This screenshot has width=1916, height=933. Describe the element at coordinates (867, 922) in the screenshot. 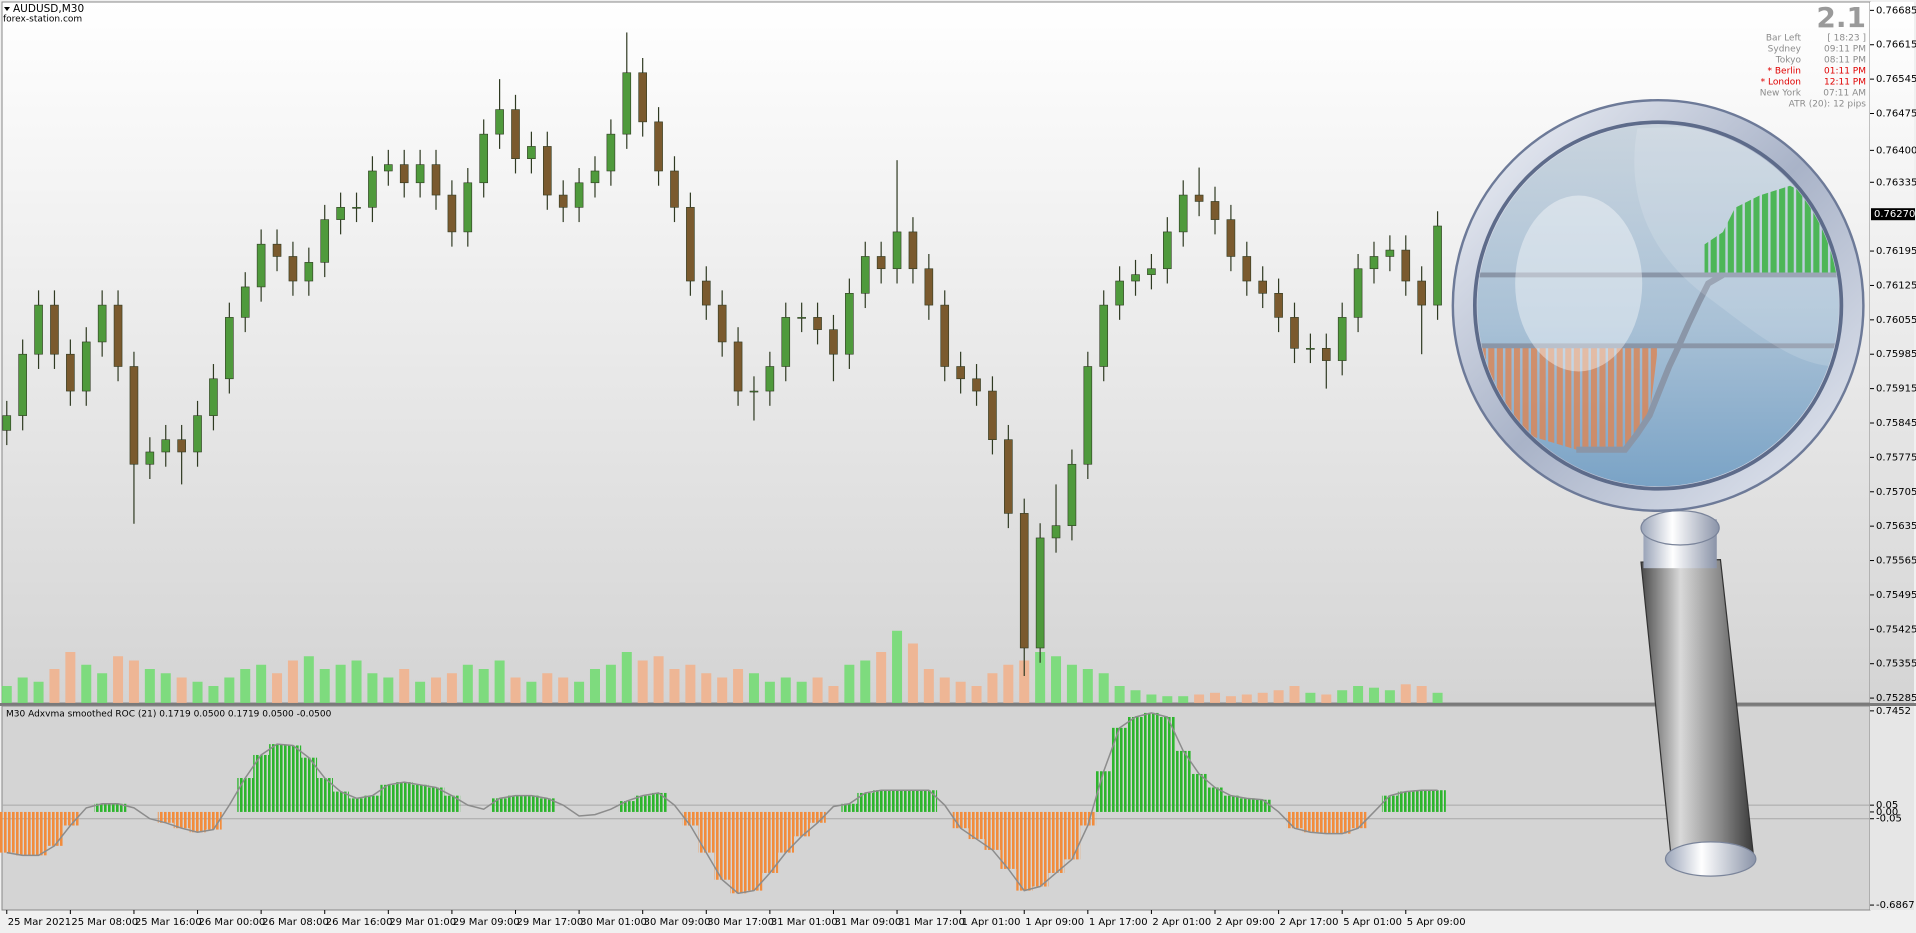

I see `x-tick-label: 31 Mar 09:00` at that location.